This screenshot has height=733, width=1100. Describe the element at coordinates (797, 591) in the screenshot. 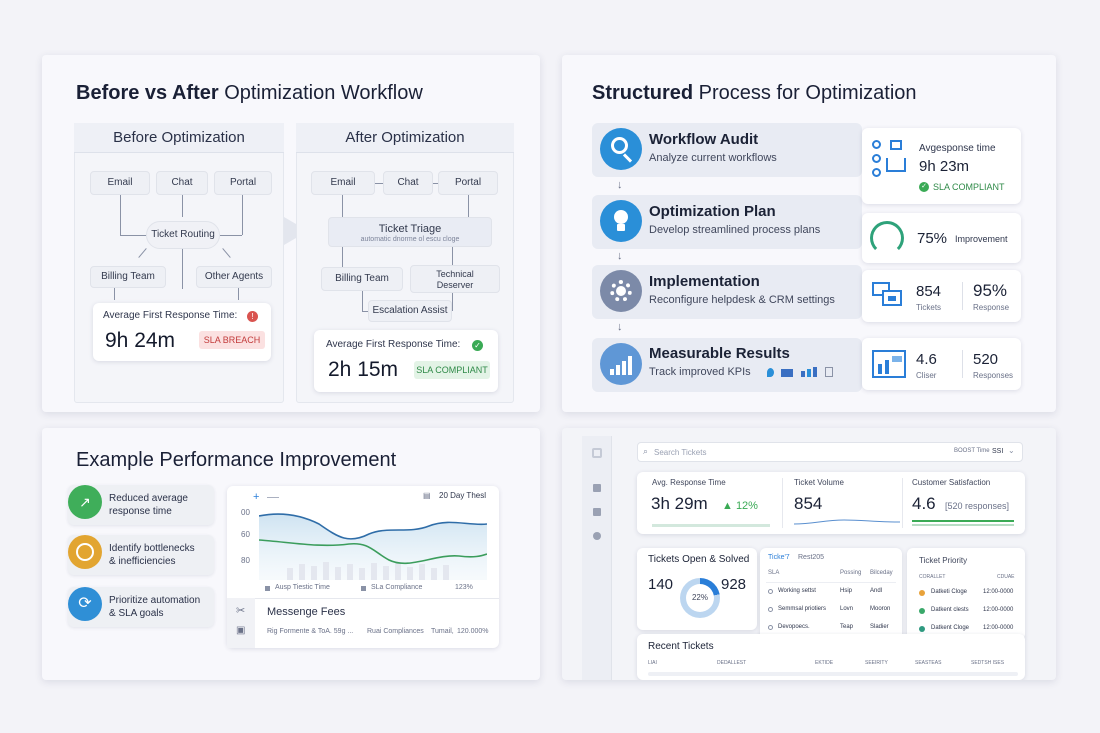

I see `row-cell: Working settst` at that location.